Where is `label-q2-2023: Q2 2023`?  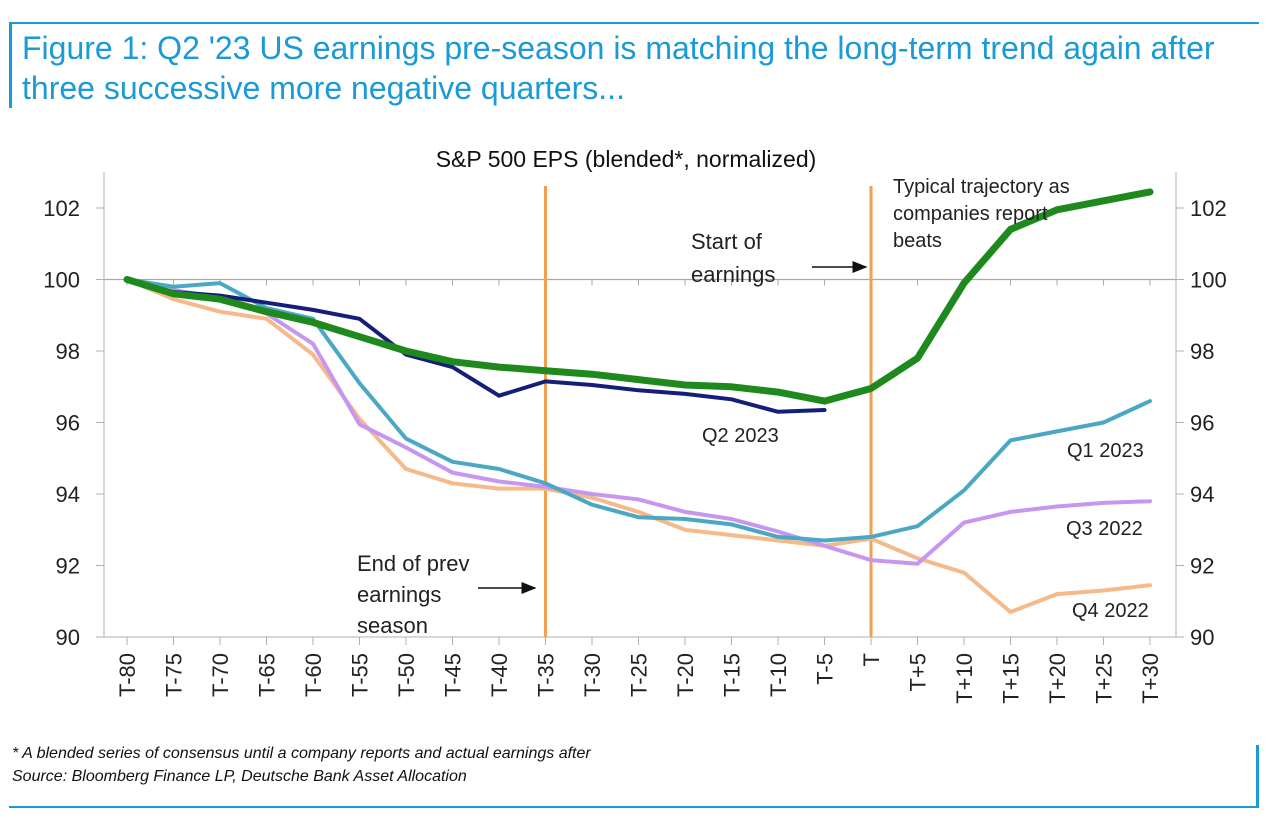 label-q2-2023: Q2 2023 is located at coordinates (740, 436).